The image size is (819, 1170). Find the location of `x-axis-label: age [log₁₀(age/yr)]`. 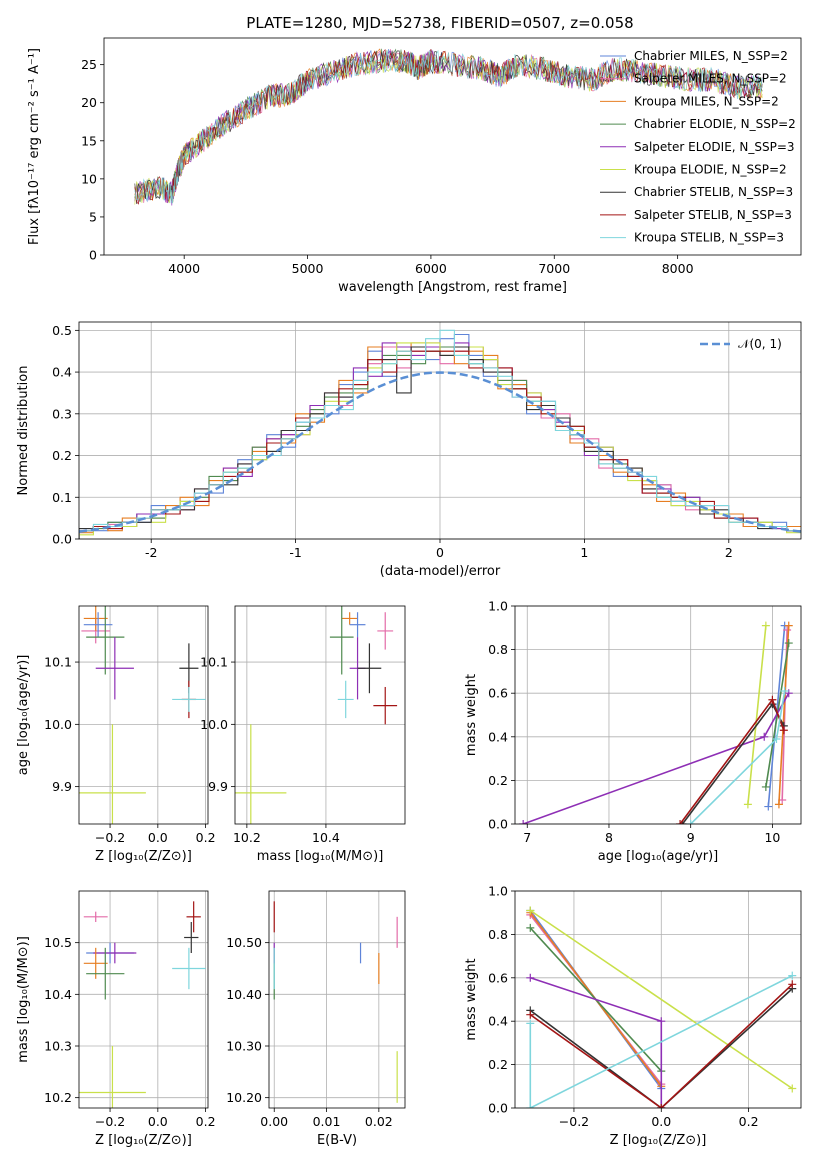

x-axis-label: age [log₁₀(age/yr)] is located at coordinates (658, 856).